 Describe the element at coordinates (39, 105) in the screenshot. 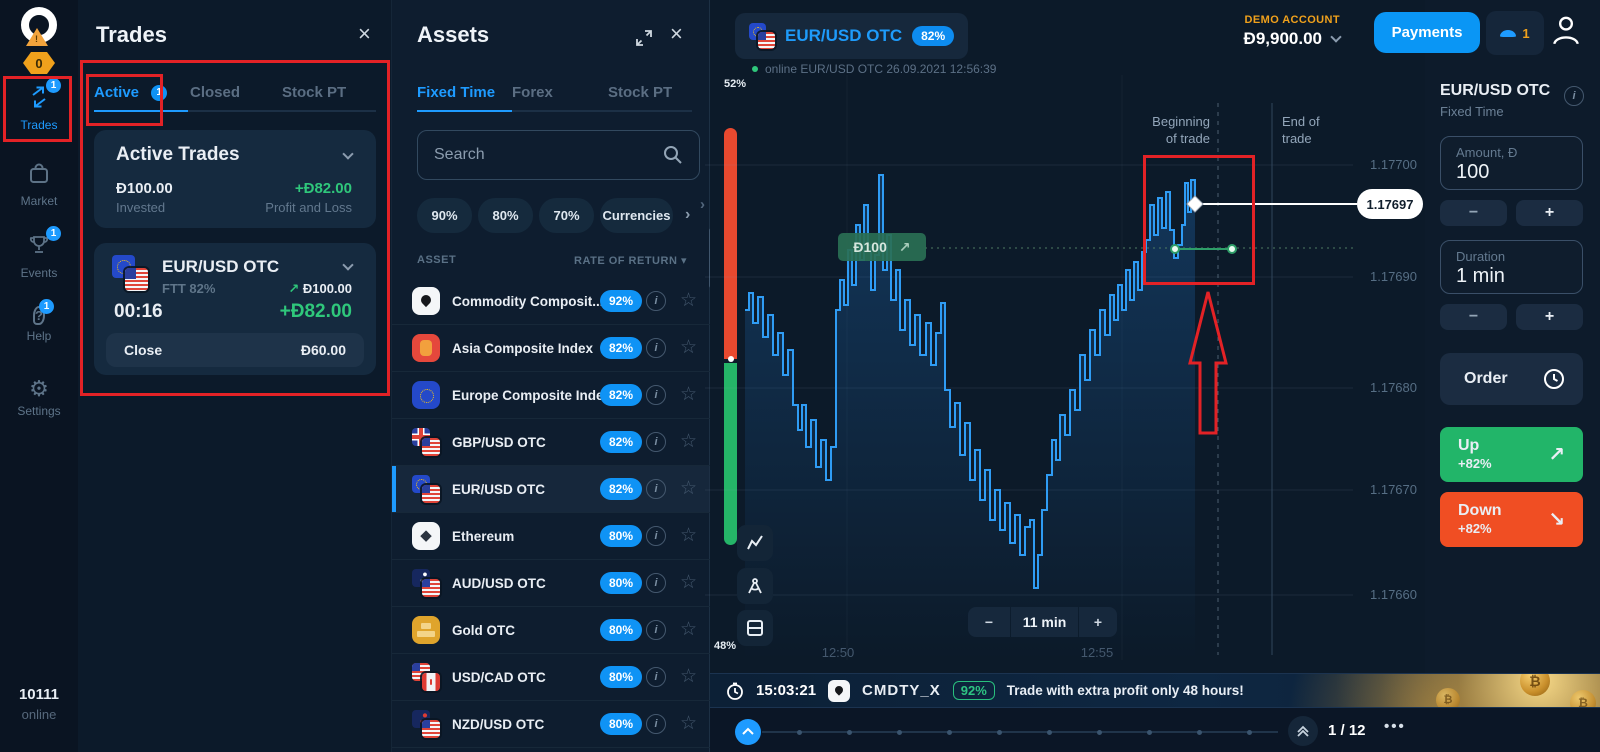

I see `sidebar-item-trades: 1 Trades` at that location.